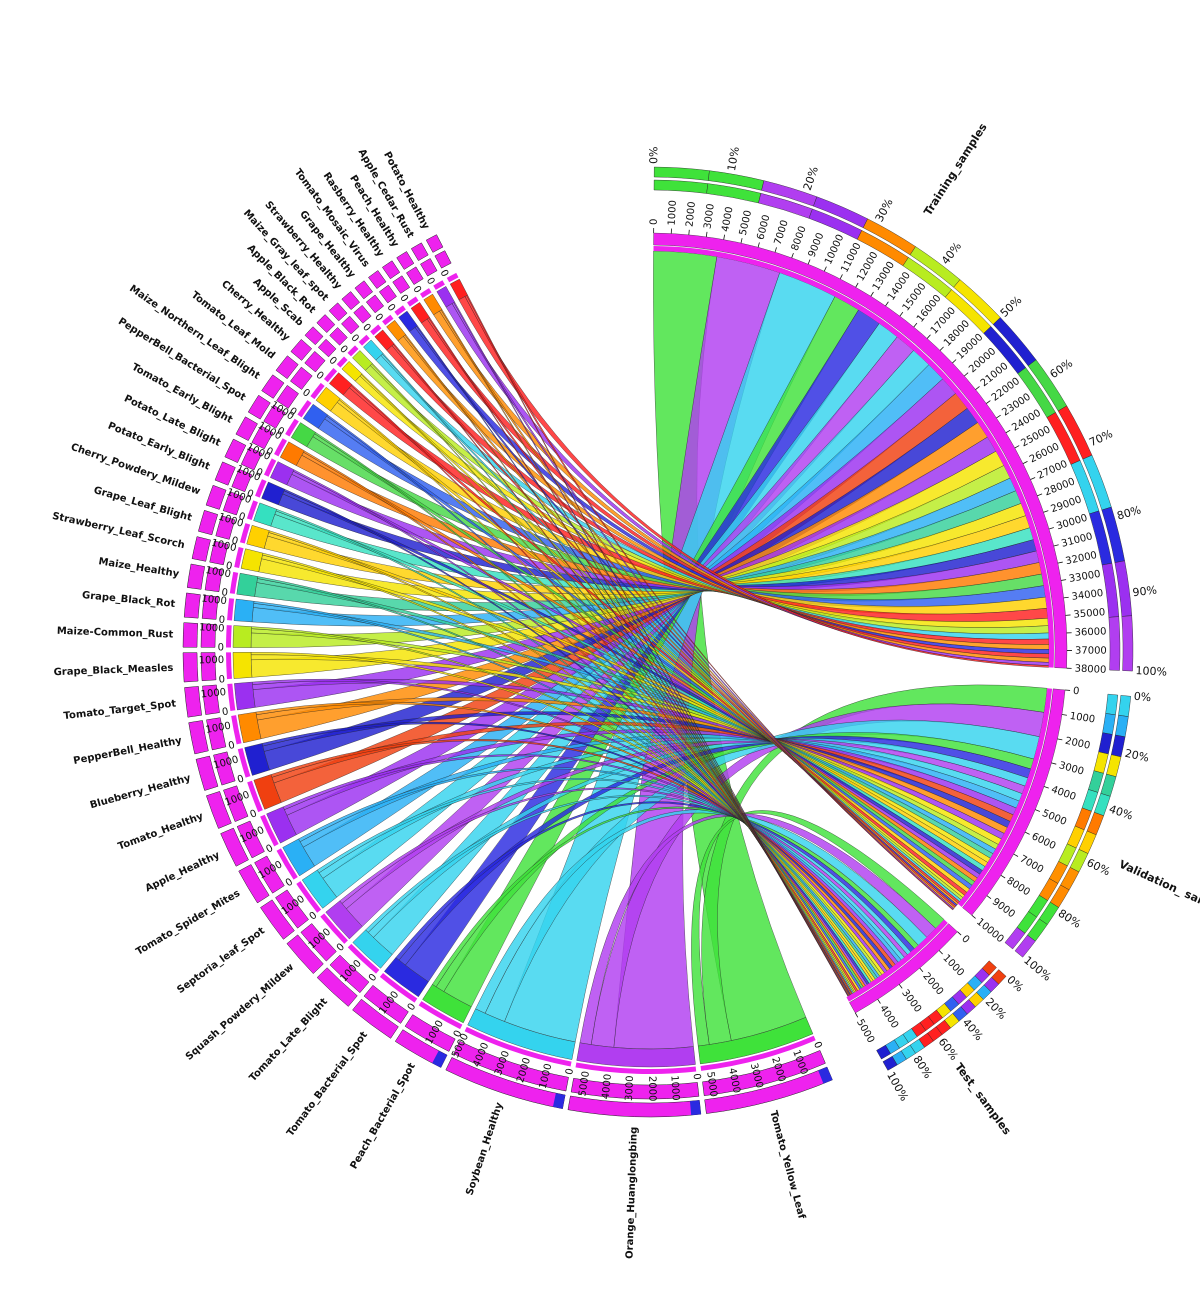  Describe the element at coordinates (674, 1088) in the screenshot. I see `category-tick-1-1: 1000` at that location.